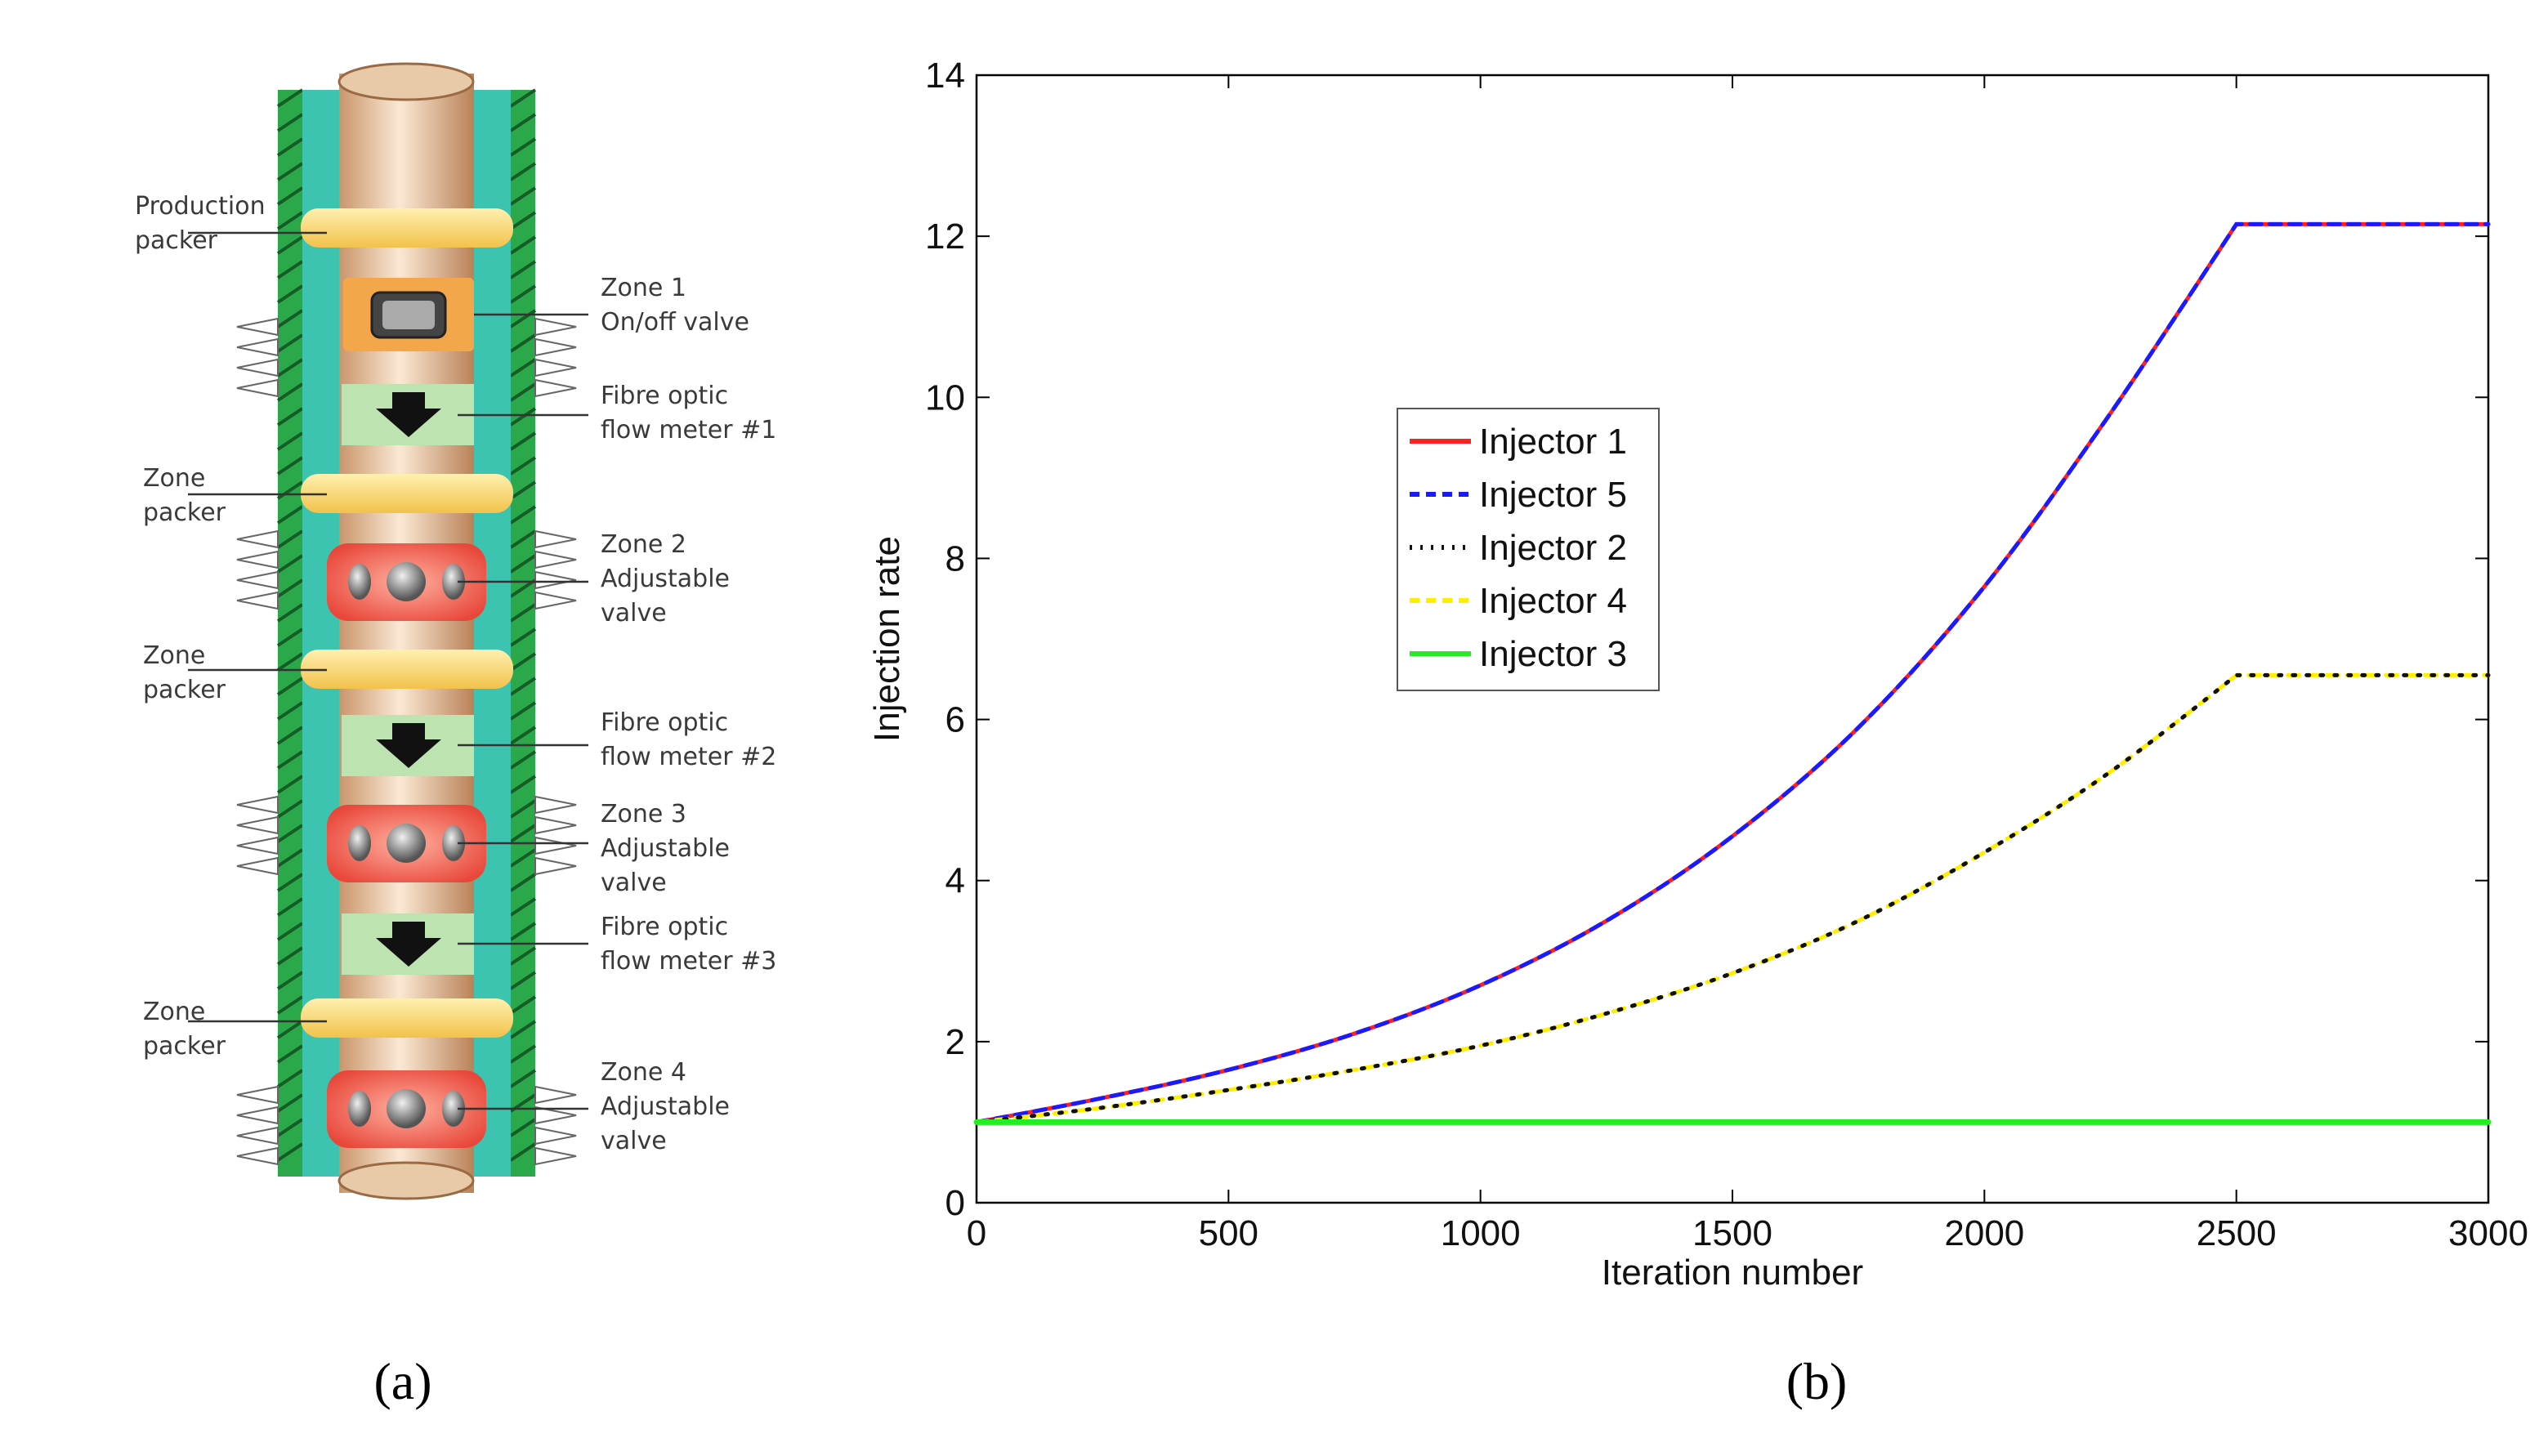 The height and width of the screenshot is (1456, 2539). I want to click on label-zone-packer-2: Zone packer, so click(184, 672).